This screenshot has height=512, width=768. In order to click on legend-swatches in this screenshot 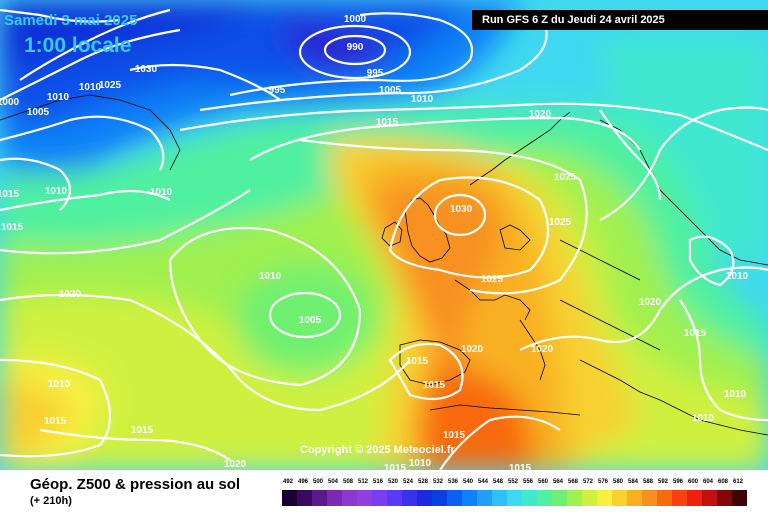, I will do `click(516, 498)`.